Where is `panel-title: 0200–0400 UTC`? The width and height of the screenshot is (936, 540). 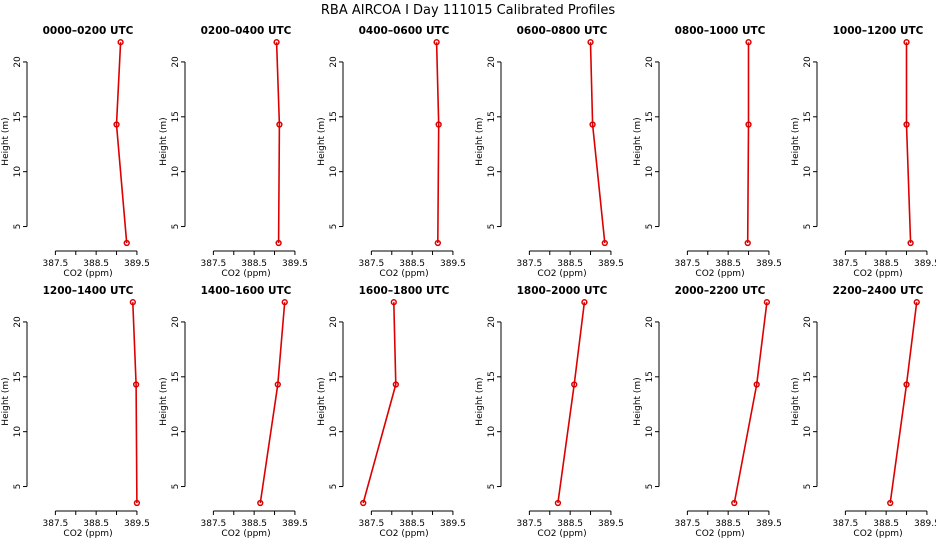 panel-title: 0200–0400 UTC is located at coordinates (246, 31).